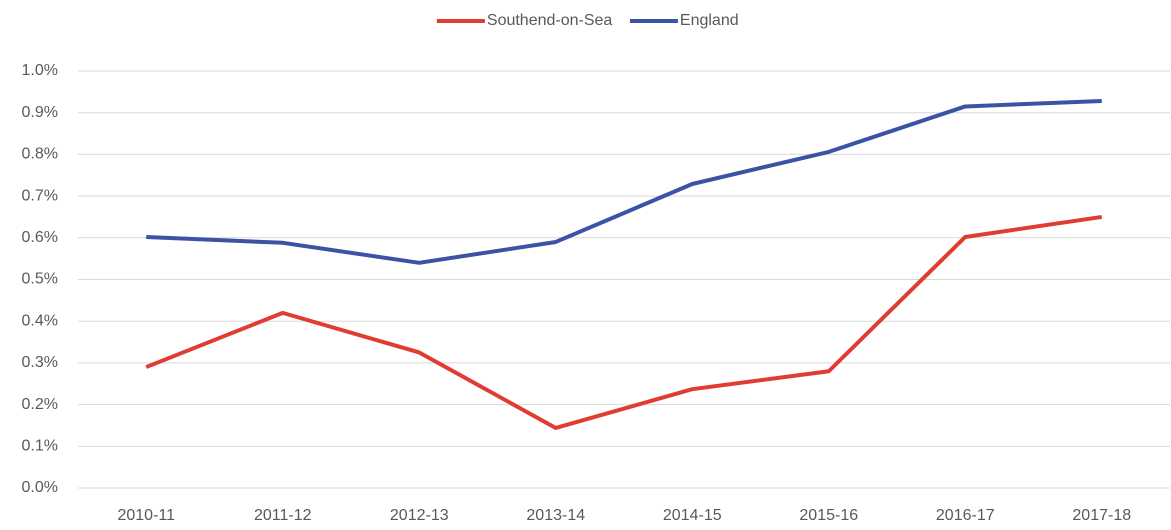 This screenshot has height=530, width=1171. Describe the element at coordinates (550, 20) in the screenshot. I see `legend-label: Southend-on-Sea` at that location.